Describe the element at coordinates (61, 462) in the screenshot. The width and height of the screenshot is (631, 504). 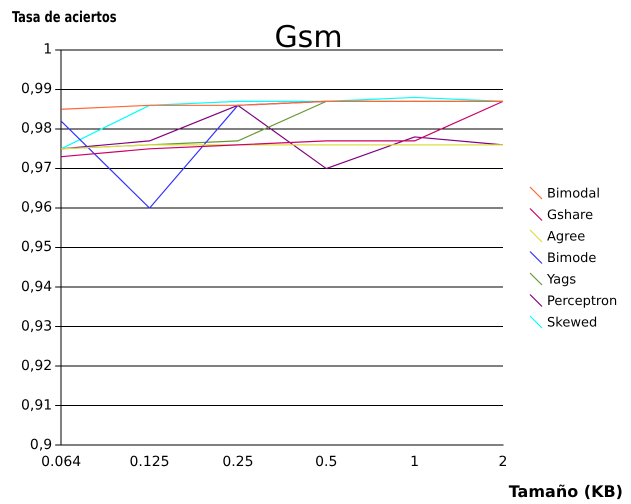
I see `x-tick-label: 0.064` at that location.